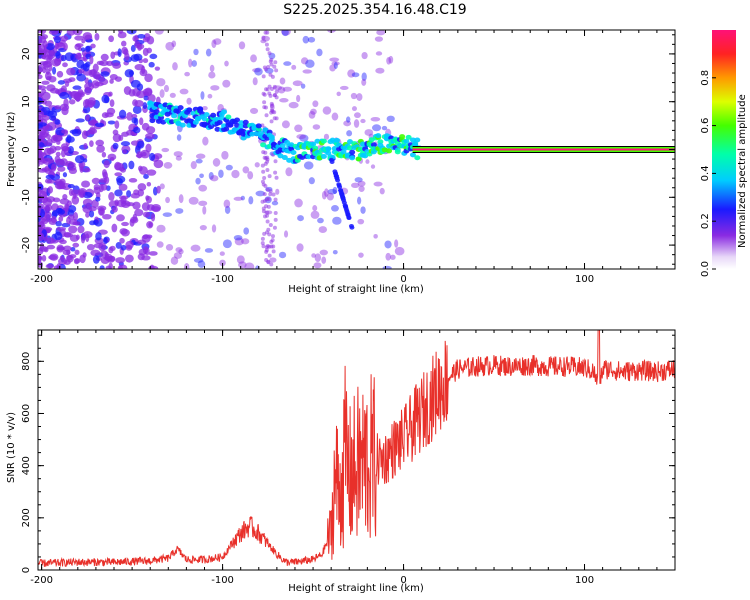  I want to click on snr-x-label: Height of straight line (km), so click(356, 588).